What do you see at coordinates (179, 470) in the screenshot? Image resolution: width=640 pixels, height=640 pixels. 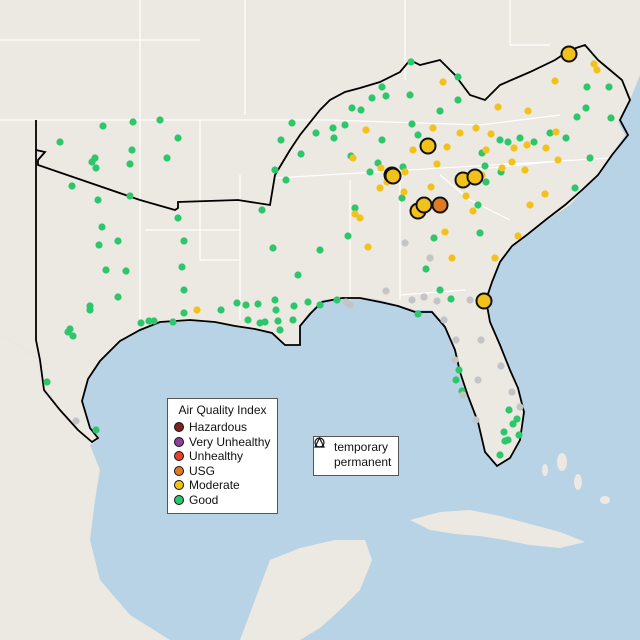 I see `usg-swatch` at bounding box center [179, 470].